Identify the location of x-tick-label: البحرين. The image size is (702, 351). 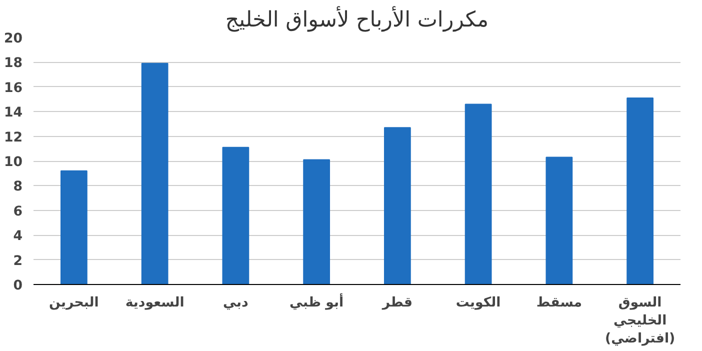
(73, 303).